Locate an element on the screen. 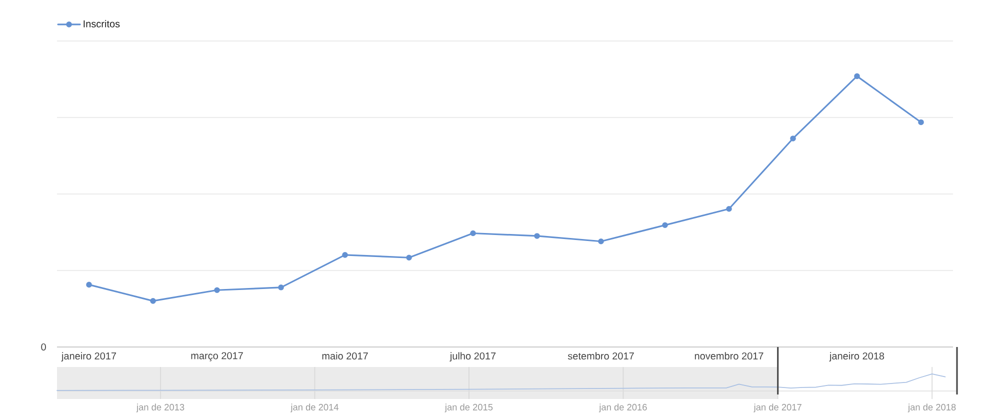 The image size is (981, 414). x-tick-label: maio 2017 is located at coordinates (345, 356).